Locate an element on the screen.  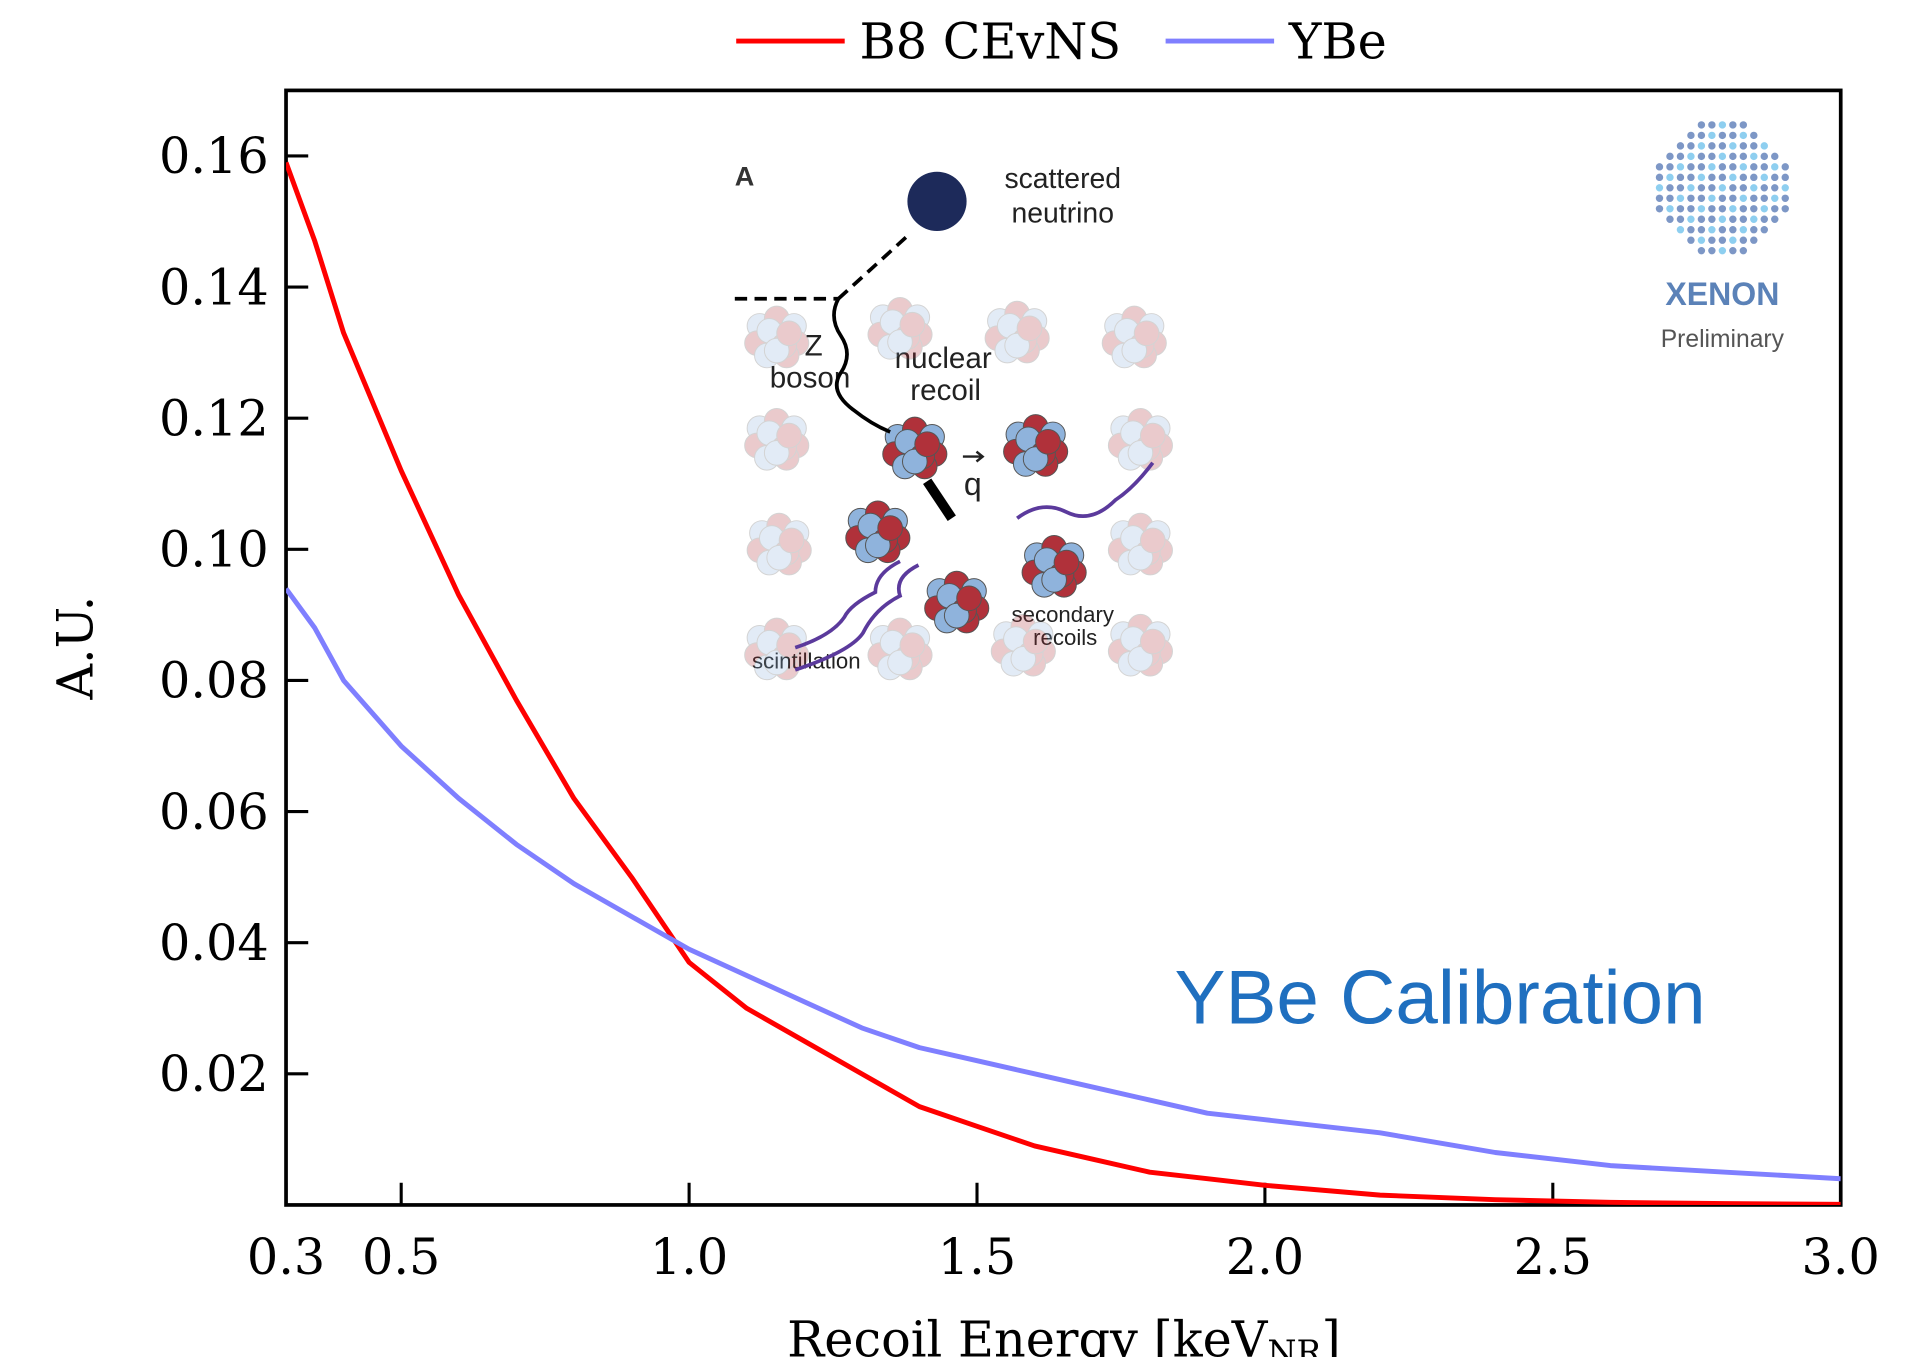
q-vector is located at coordinates (973, 456).